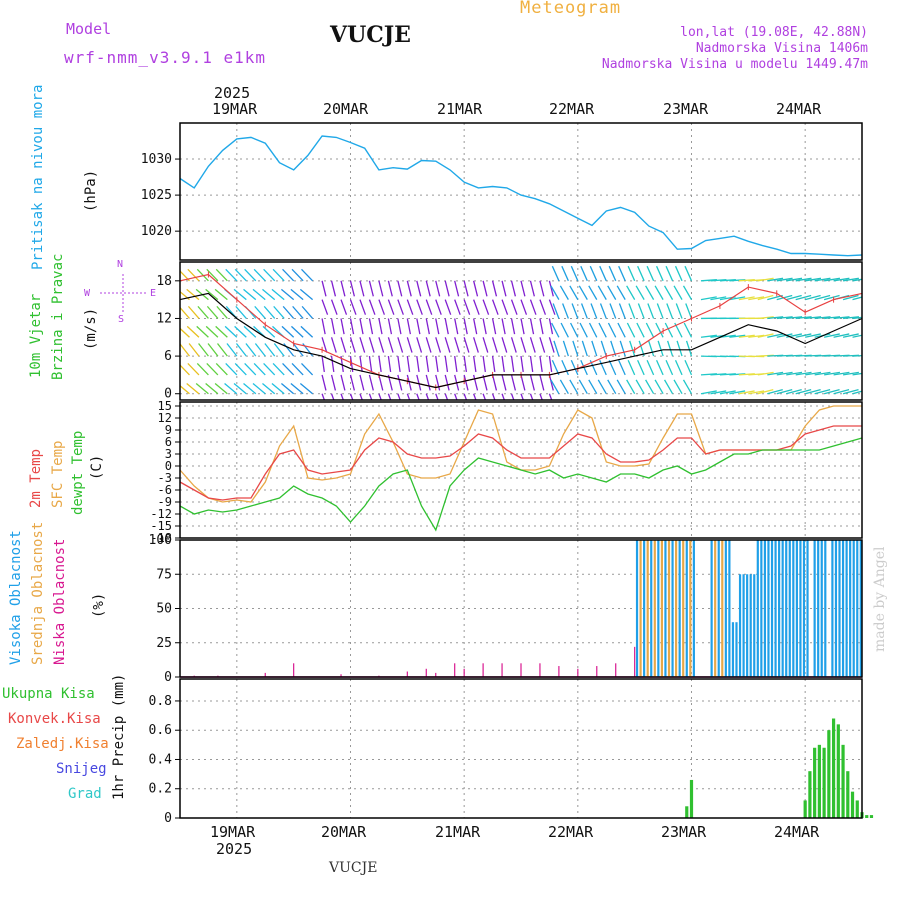 The height and width of the screenshot is (900, 900). I want to click on legend-rain: Ukupna Kisa, so click(48, 694).